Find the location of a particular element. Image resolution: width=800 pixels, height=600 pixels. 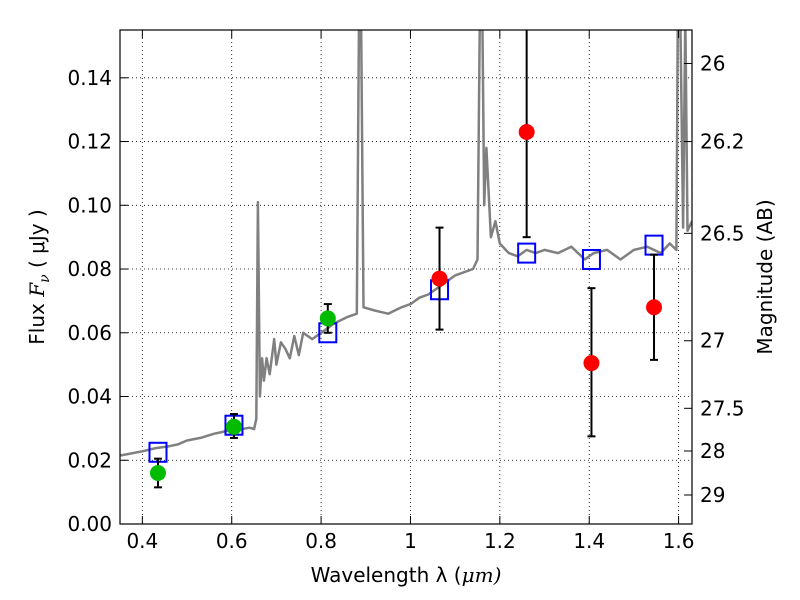

y-tick-label: 0.00 is located at coordinates (89, 524).